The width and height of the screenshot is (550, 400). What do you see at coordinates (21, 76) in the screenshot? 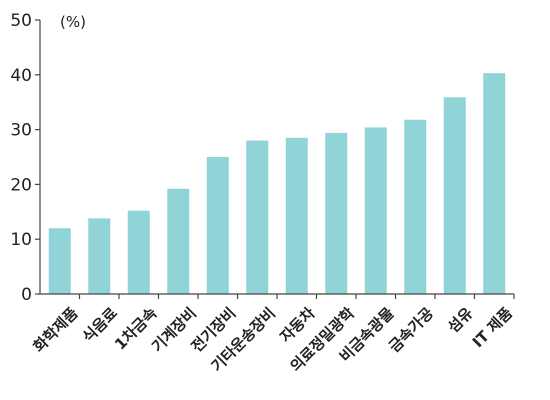
I see `y-tick-label: 40` at bounding box center [21, 76].